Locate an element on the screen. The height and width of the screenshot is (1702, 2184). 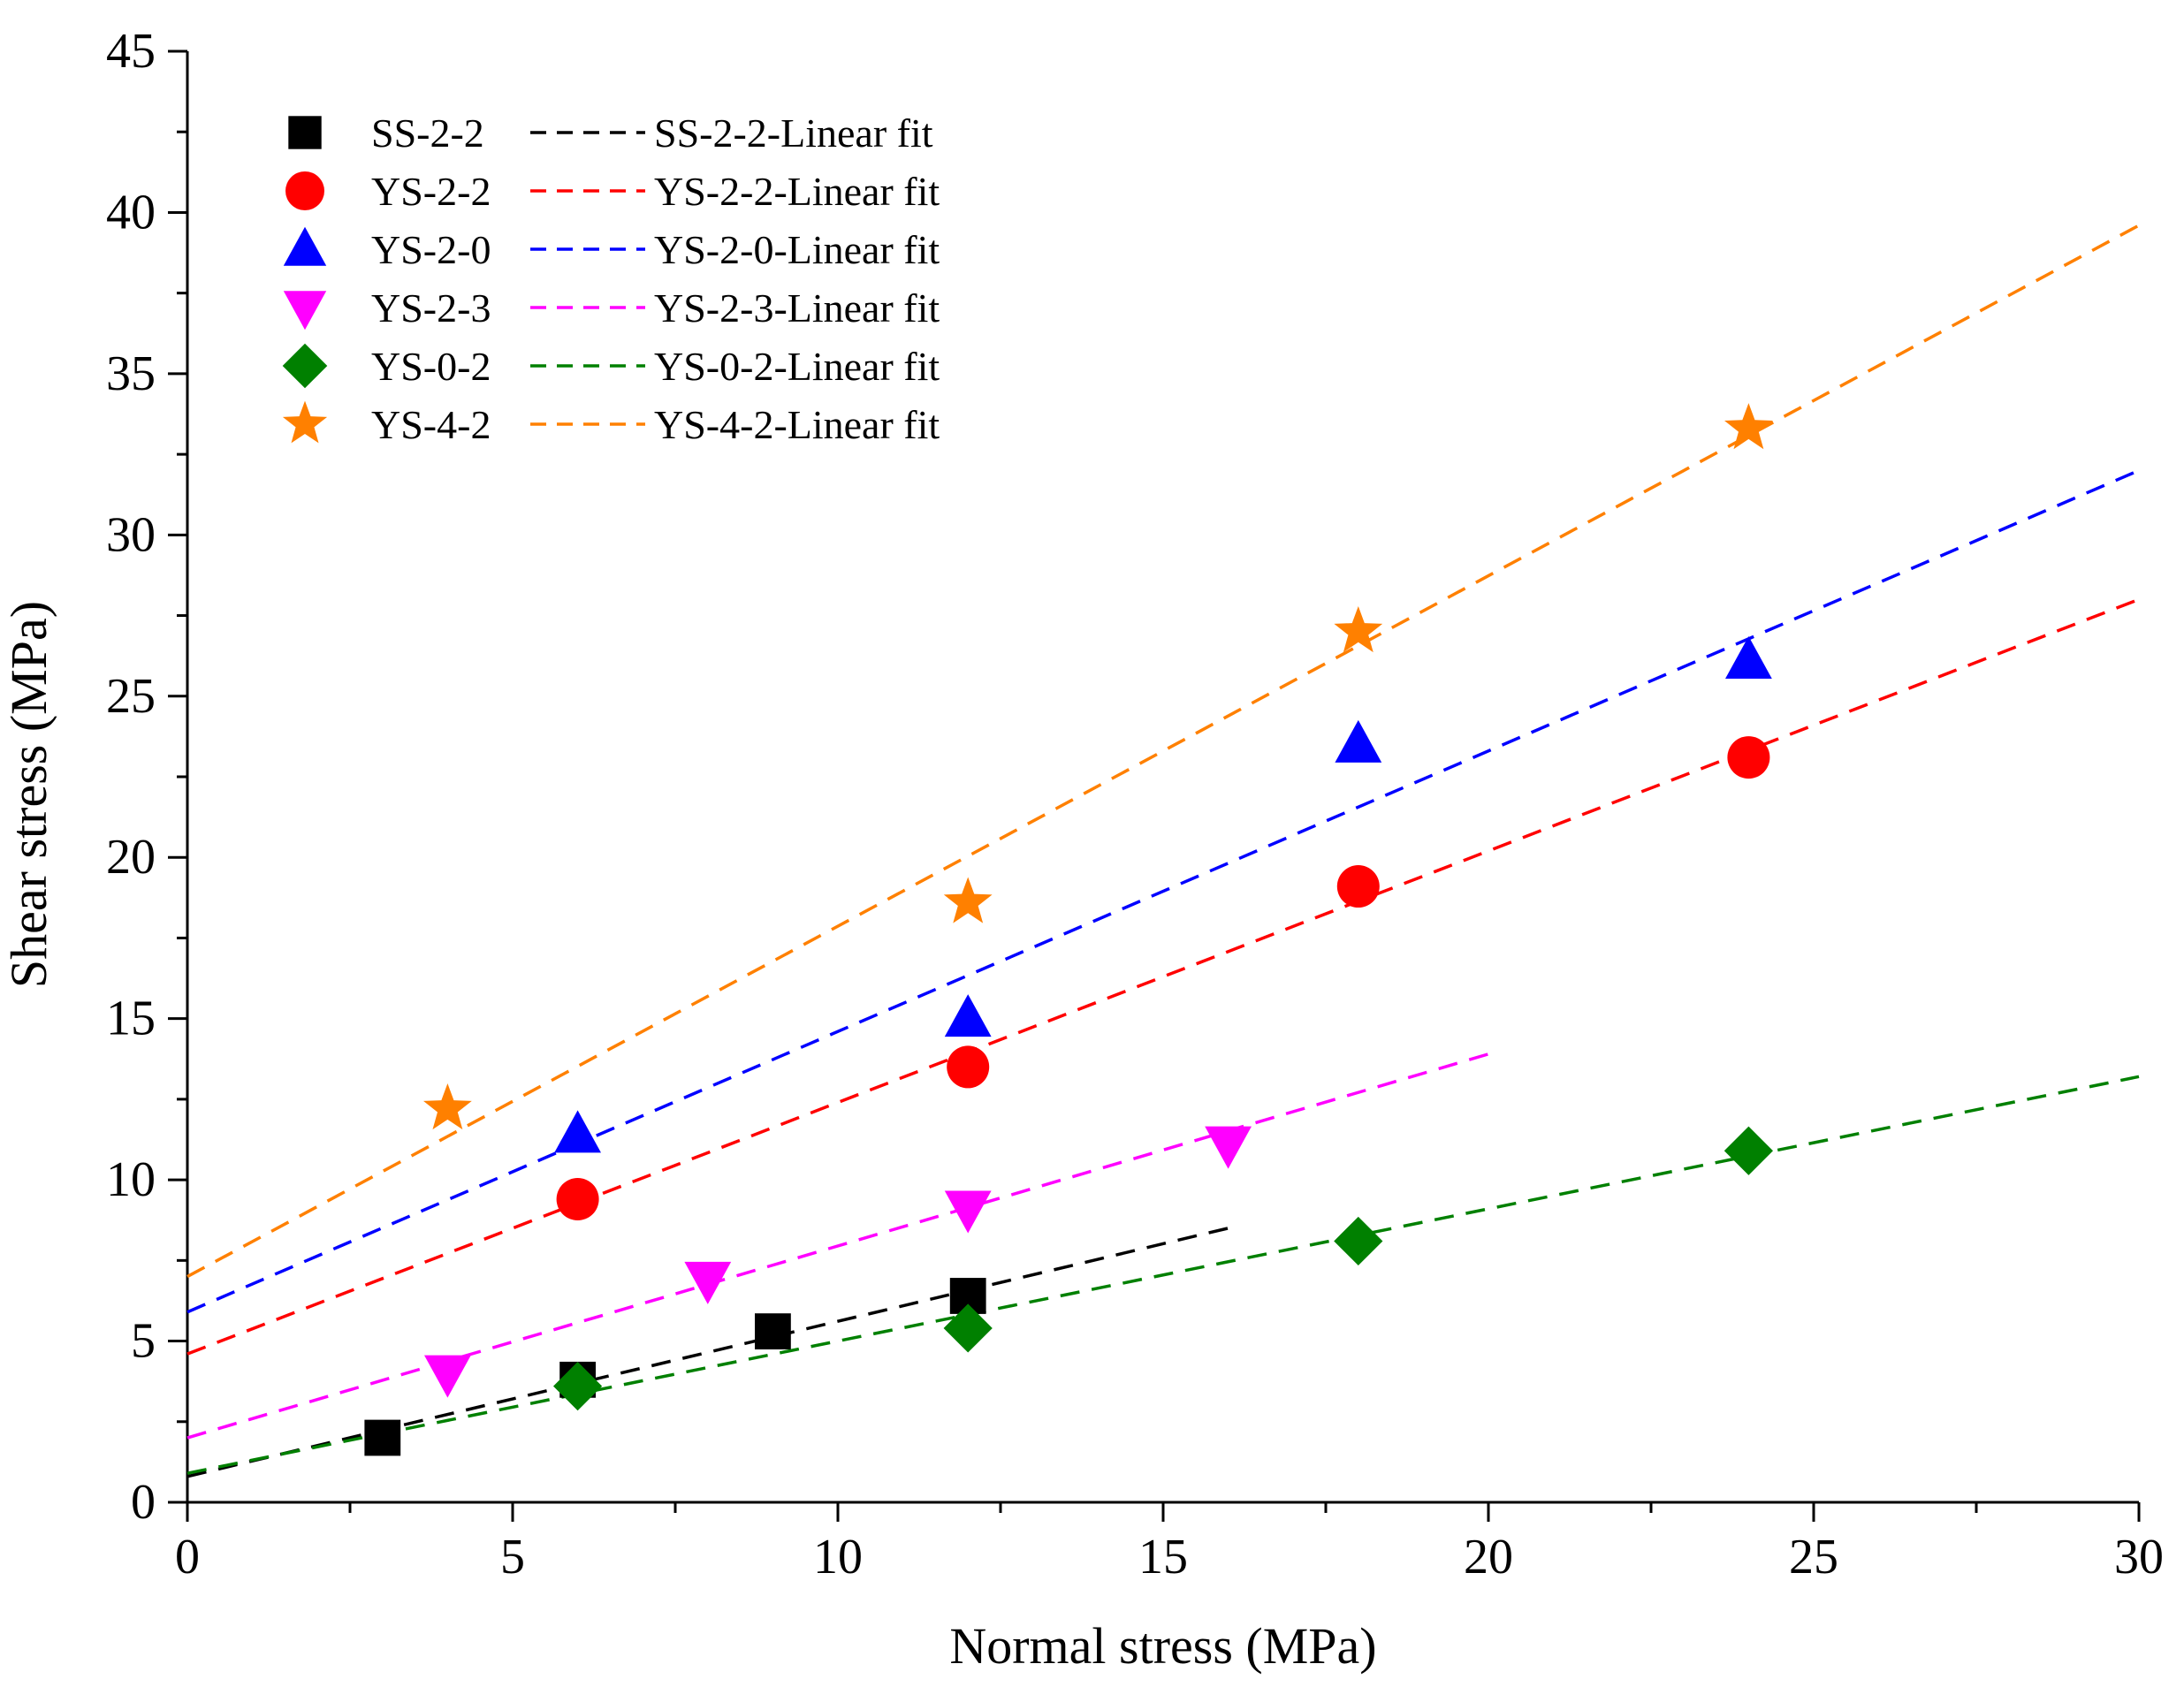
legend-fit-label: YS-0-2-Linear fit is located at coordinates (797, 366).